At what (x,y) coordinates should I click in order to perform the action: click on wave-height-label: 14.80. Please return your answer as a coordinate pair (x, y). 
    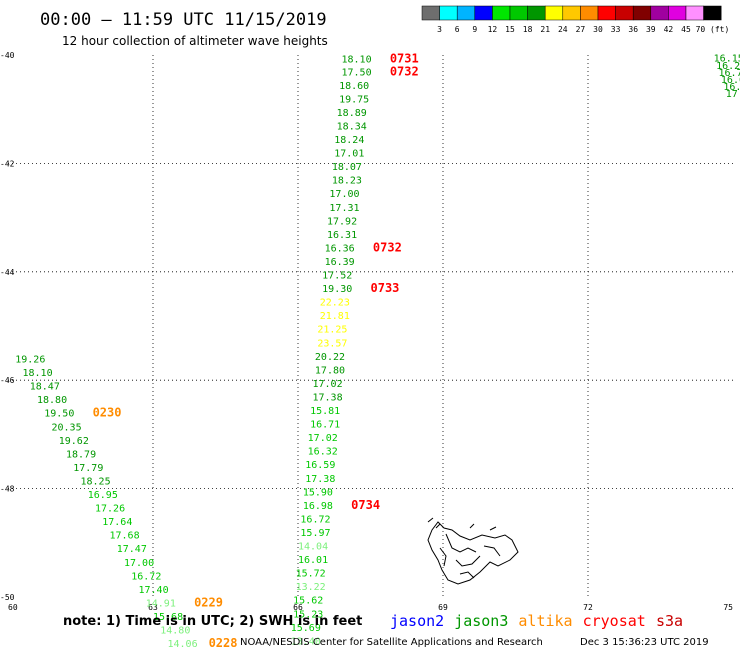
    Looking at the image, I should click on (175, 631).